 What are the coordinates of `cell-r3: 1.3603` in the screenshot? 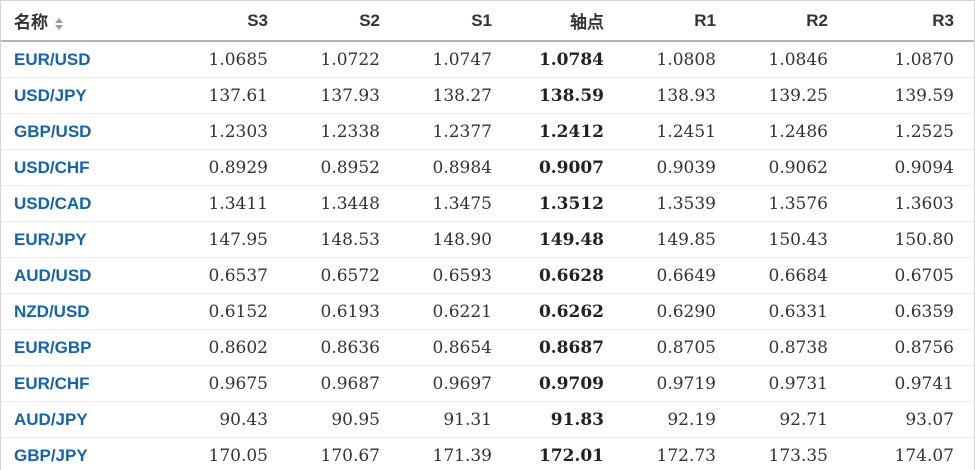 It's located at (911, 203).